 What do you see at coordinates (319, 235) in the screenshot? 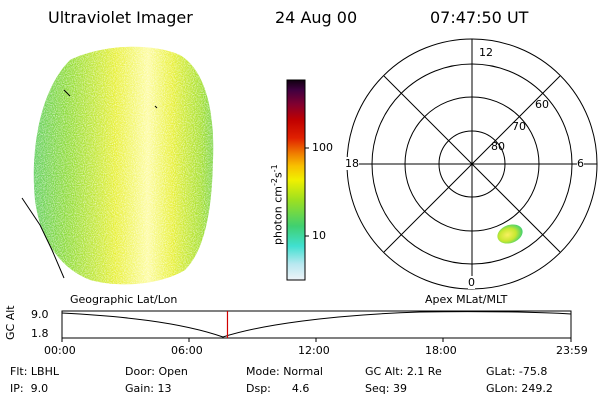
I see `colorbar-tick-10: 10` at bounding box center [319, 235].